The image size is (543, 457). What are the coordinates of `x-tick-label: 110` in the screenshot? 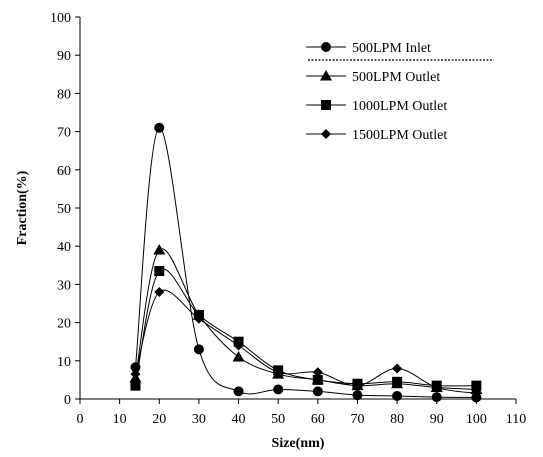 It's located at (516, 419).